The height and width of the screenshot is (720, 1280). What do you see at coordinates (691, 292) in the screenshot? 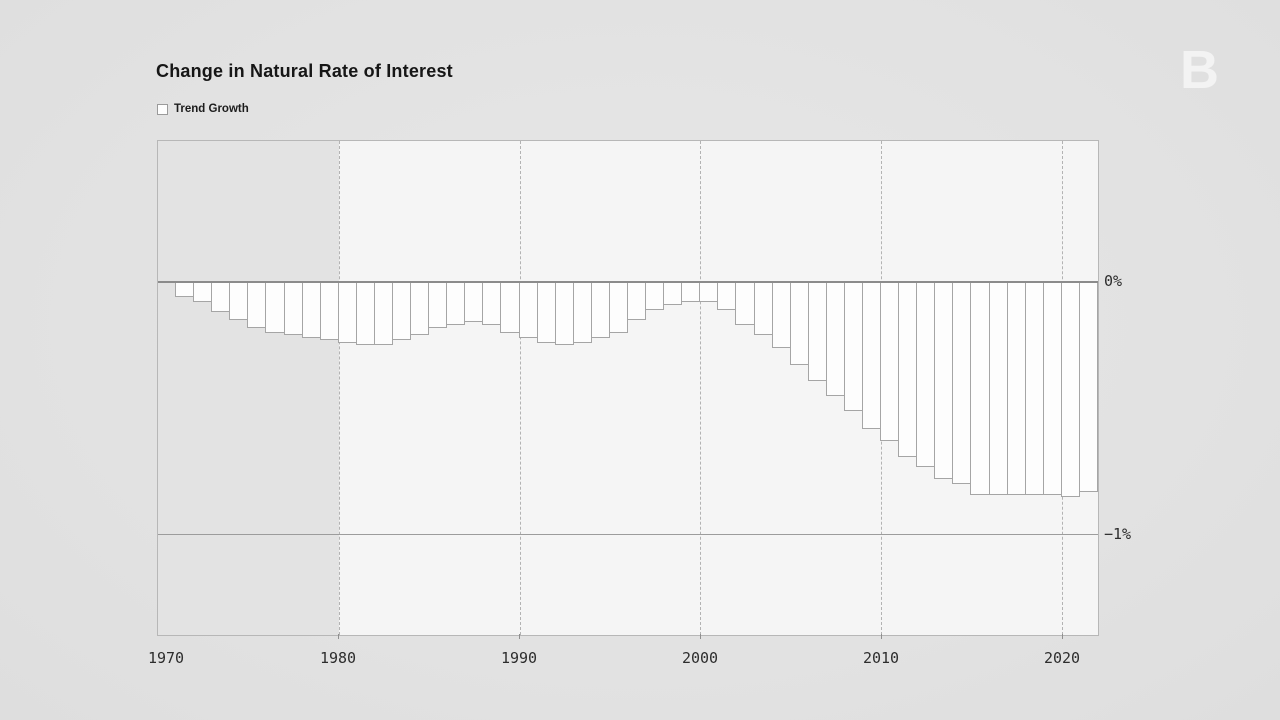
I see `bar-1999` at bounding box center [691, 292].